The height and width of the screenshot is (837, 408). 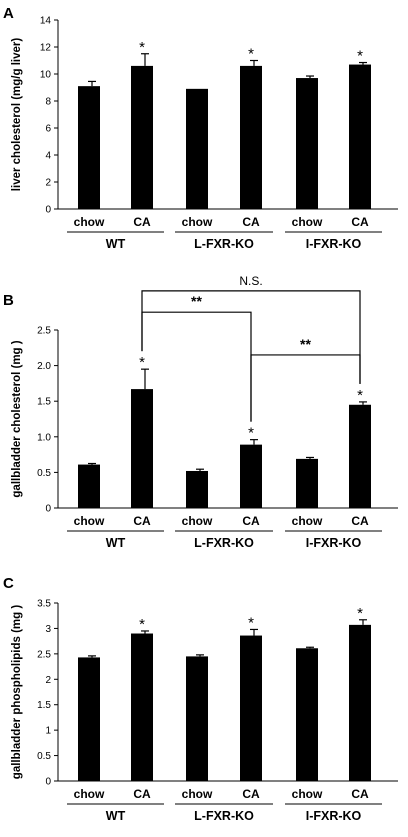 What do you see at coordinates (250, 281) in the screenshot?
I see `comparison-label: N.S.` at bounding box center [250, 281].